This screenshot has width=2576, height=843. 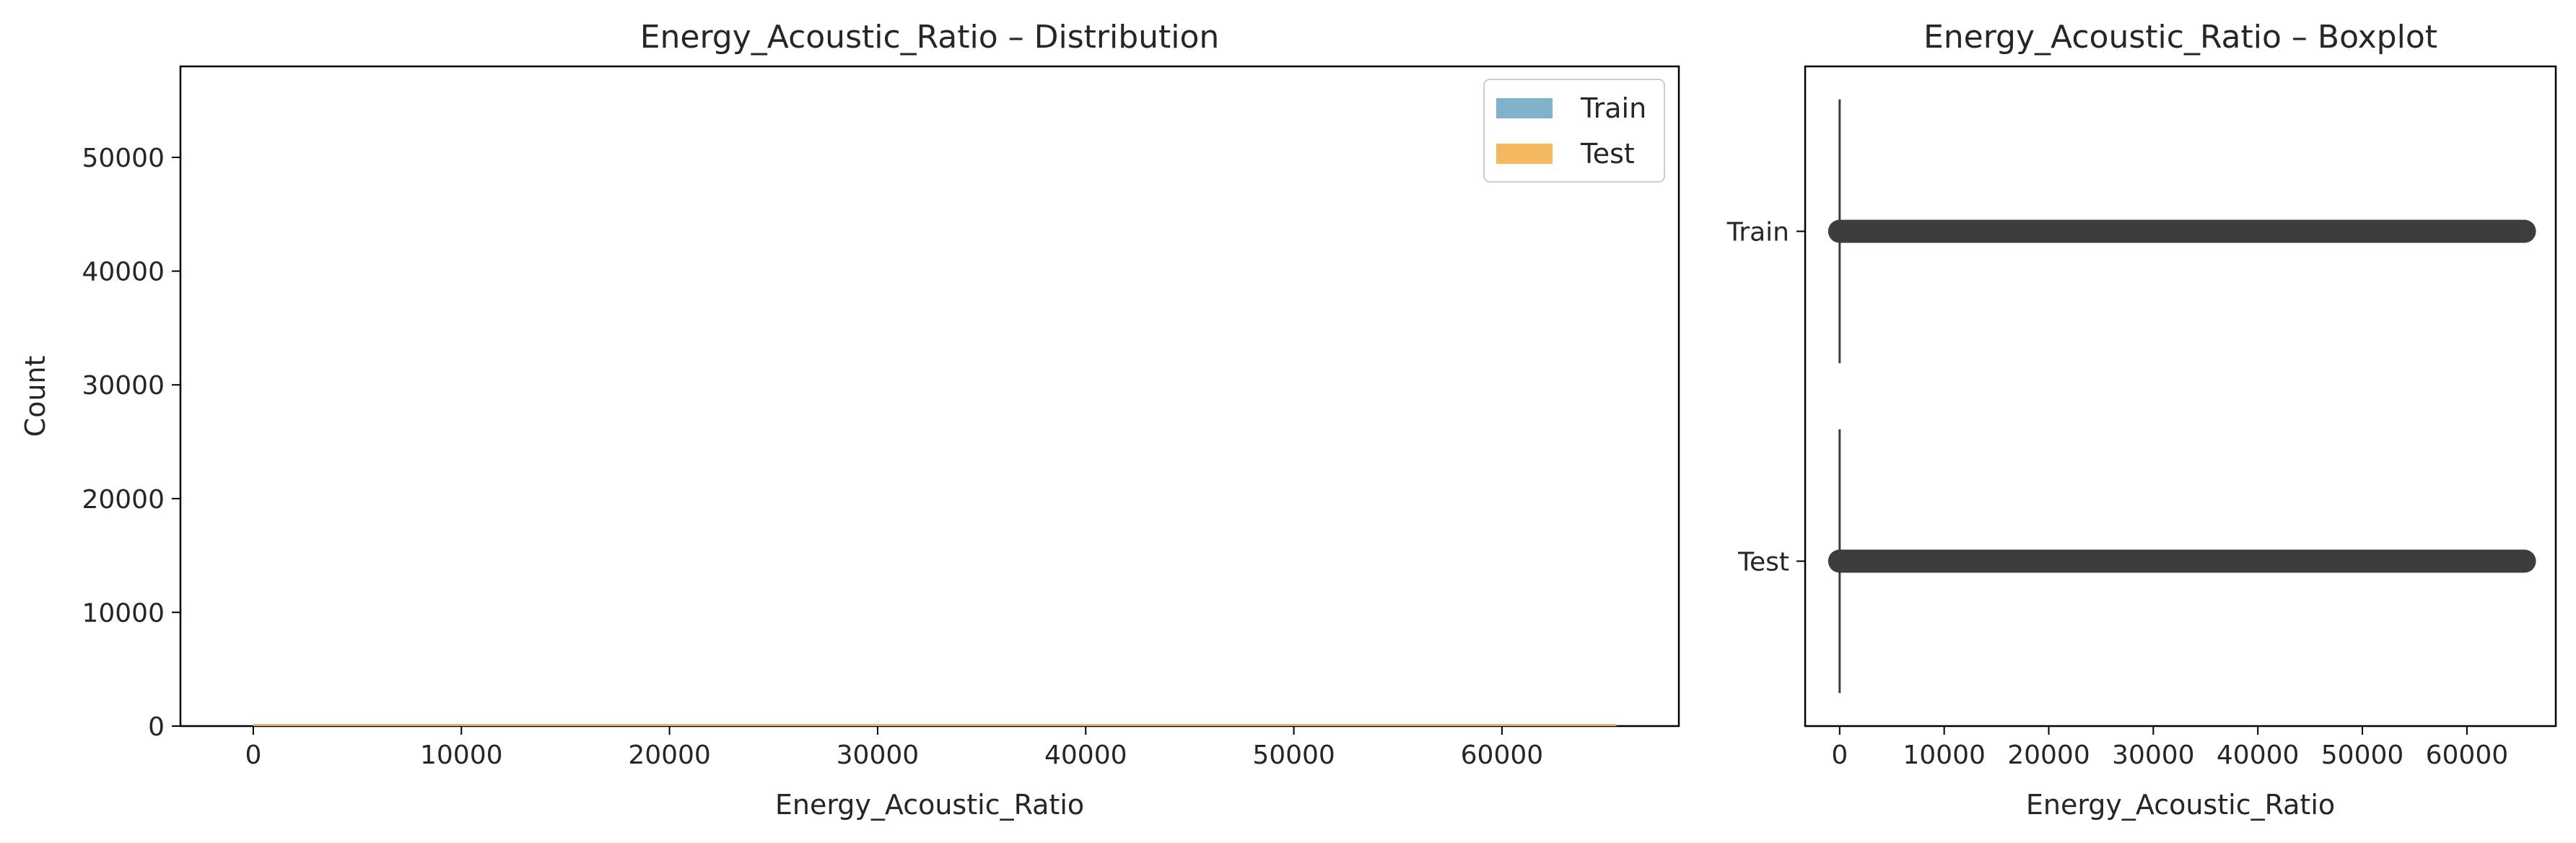 What do you see at coordinates (123, 386) in the screenshot?
I see `y-tick-label: 30000` at bounding box center [123, 386].